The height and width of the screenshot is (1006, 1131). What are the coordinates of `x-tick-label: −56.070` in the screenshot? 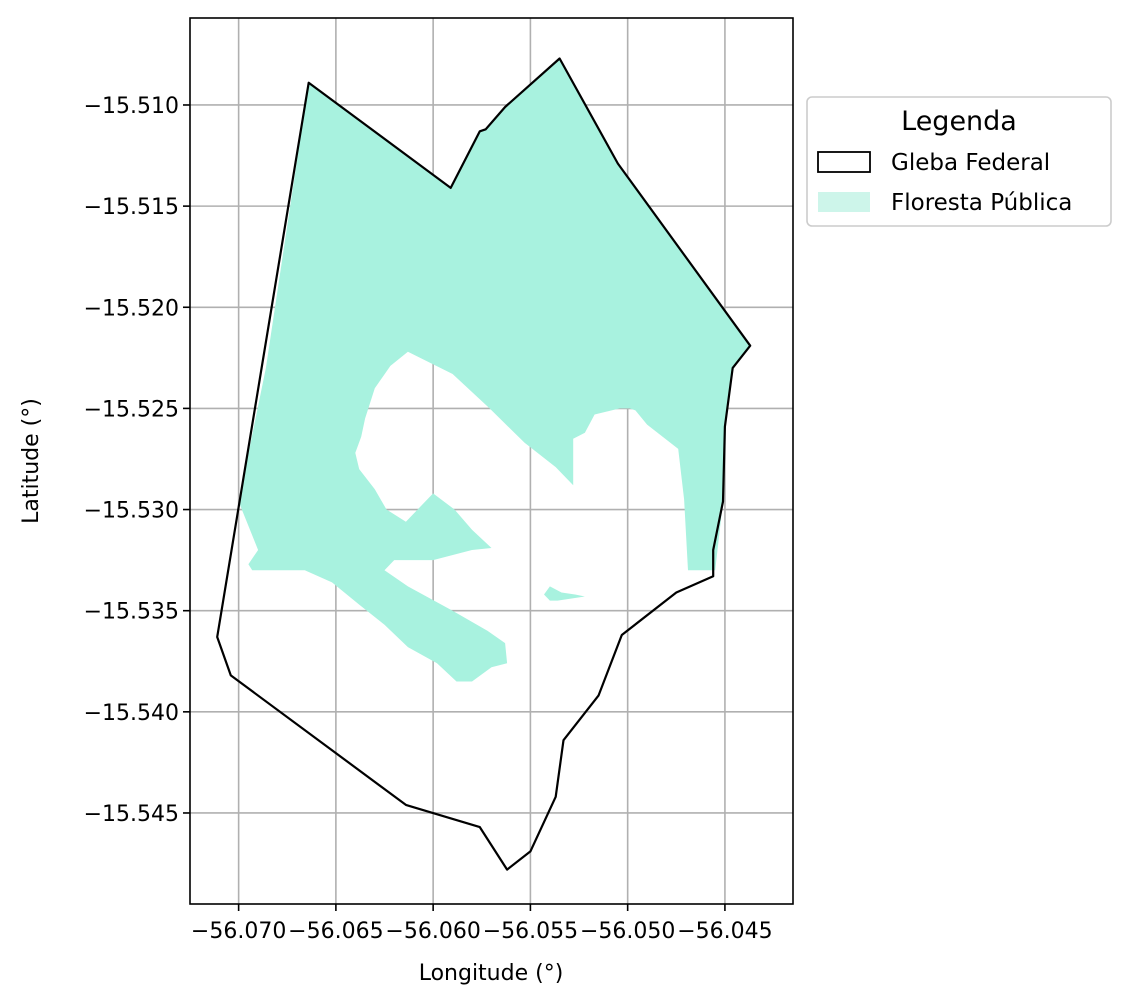 It's located at (238, 931).